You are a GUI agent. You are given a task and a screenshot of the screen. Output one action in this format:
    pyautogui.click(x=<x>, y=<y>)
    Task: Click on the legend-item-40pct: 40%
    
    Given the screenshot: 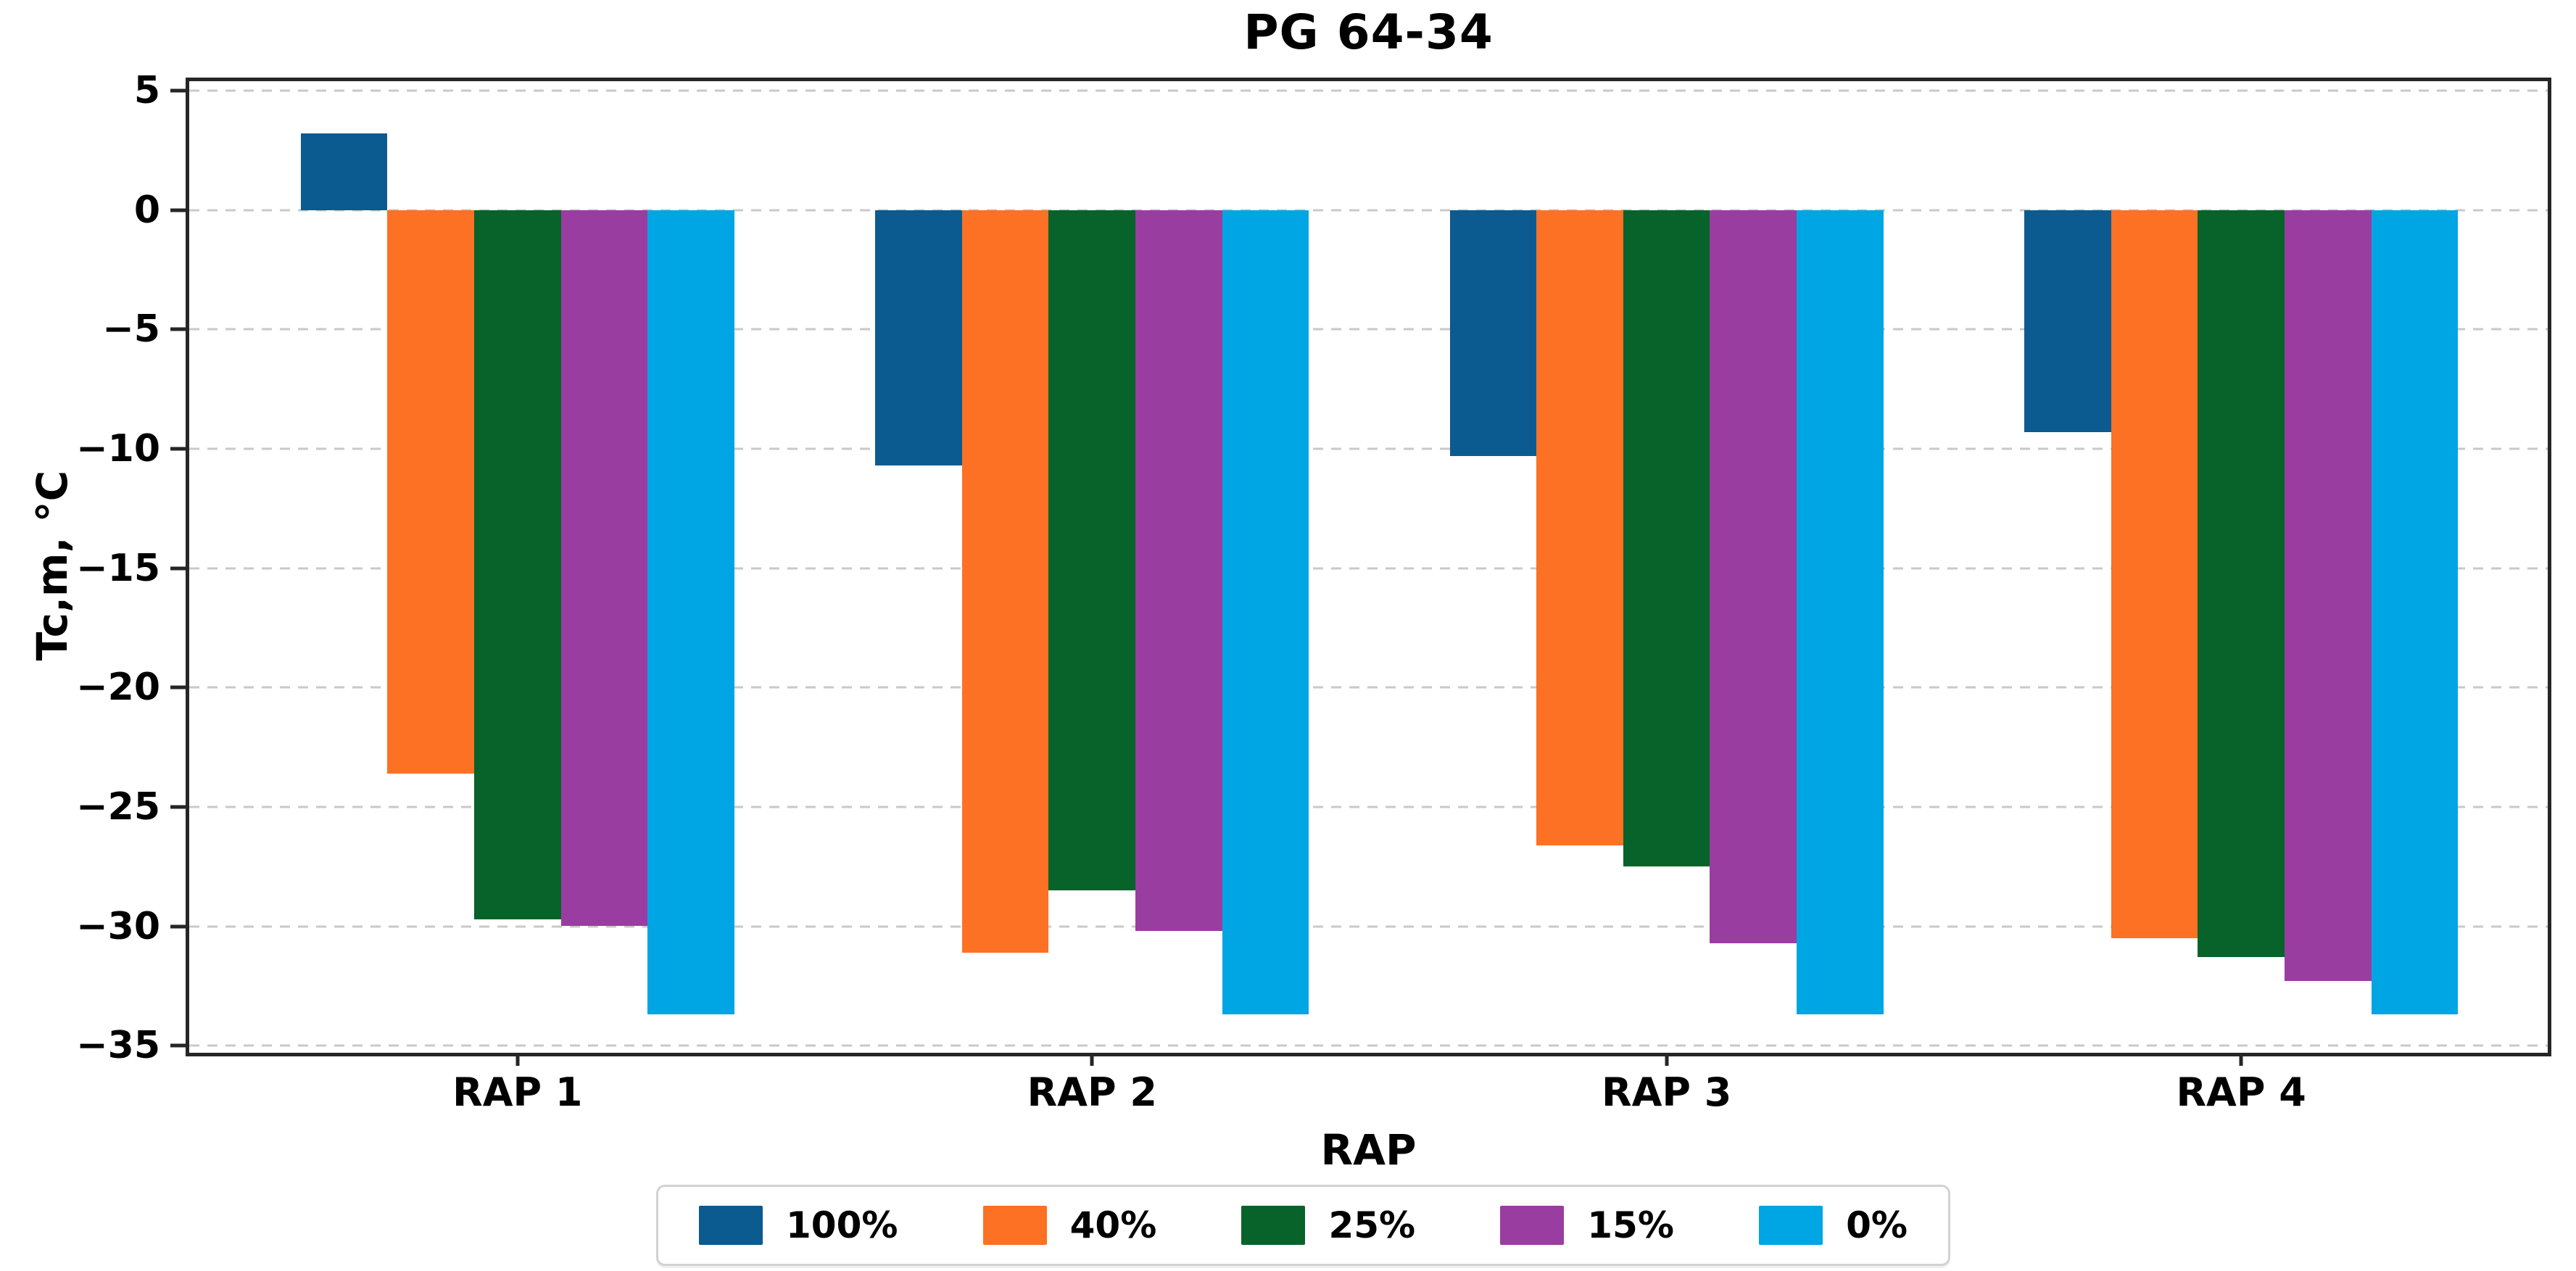 What is the action you would take?
    pyautogui.click(x=1069, y=1225)
    